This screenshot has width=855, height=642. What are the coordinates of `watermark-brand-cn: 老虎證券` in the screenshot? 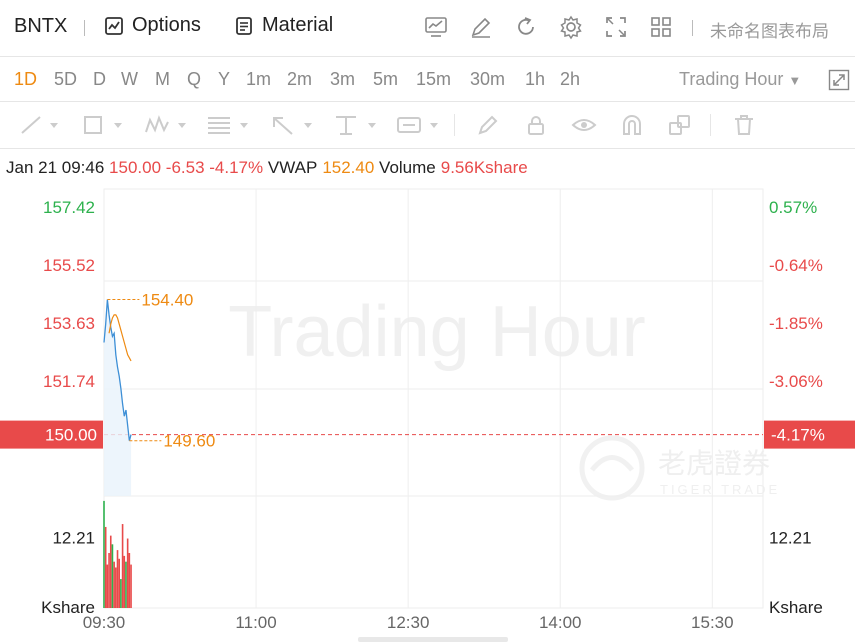 It's located at (714, 463).